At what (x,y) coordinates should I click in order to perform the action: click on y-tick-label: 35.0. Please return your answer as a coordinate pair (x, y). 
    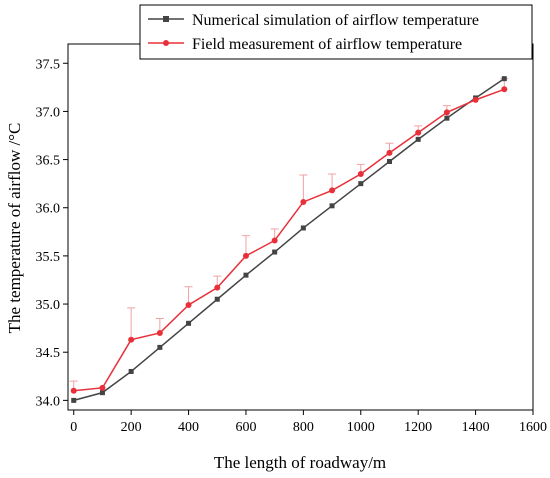
    Looking at the image, I should click on (48, 305).